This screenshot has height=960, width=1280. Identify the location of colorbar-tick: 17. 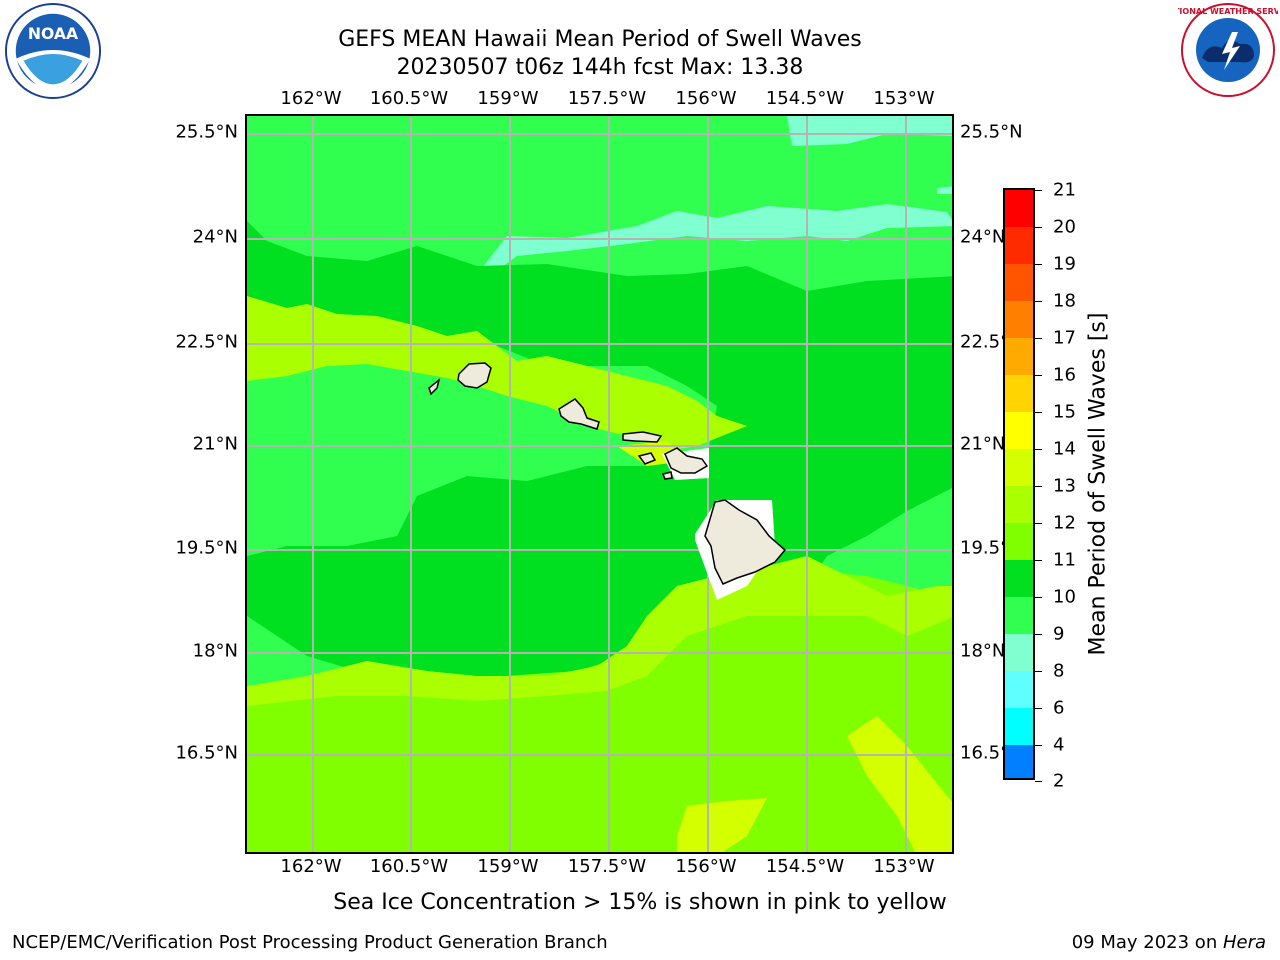
(1064, 338).